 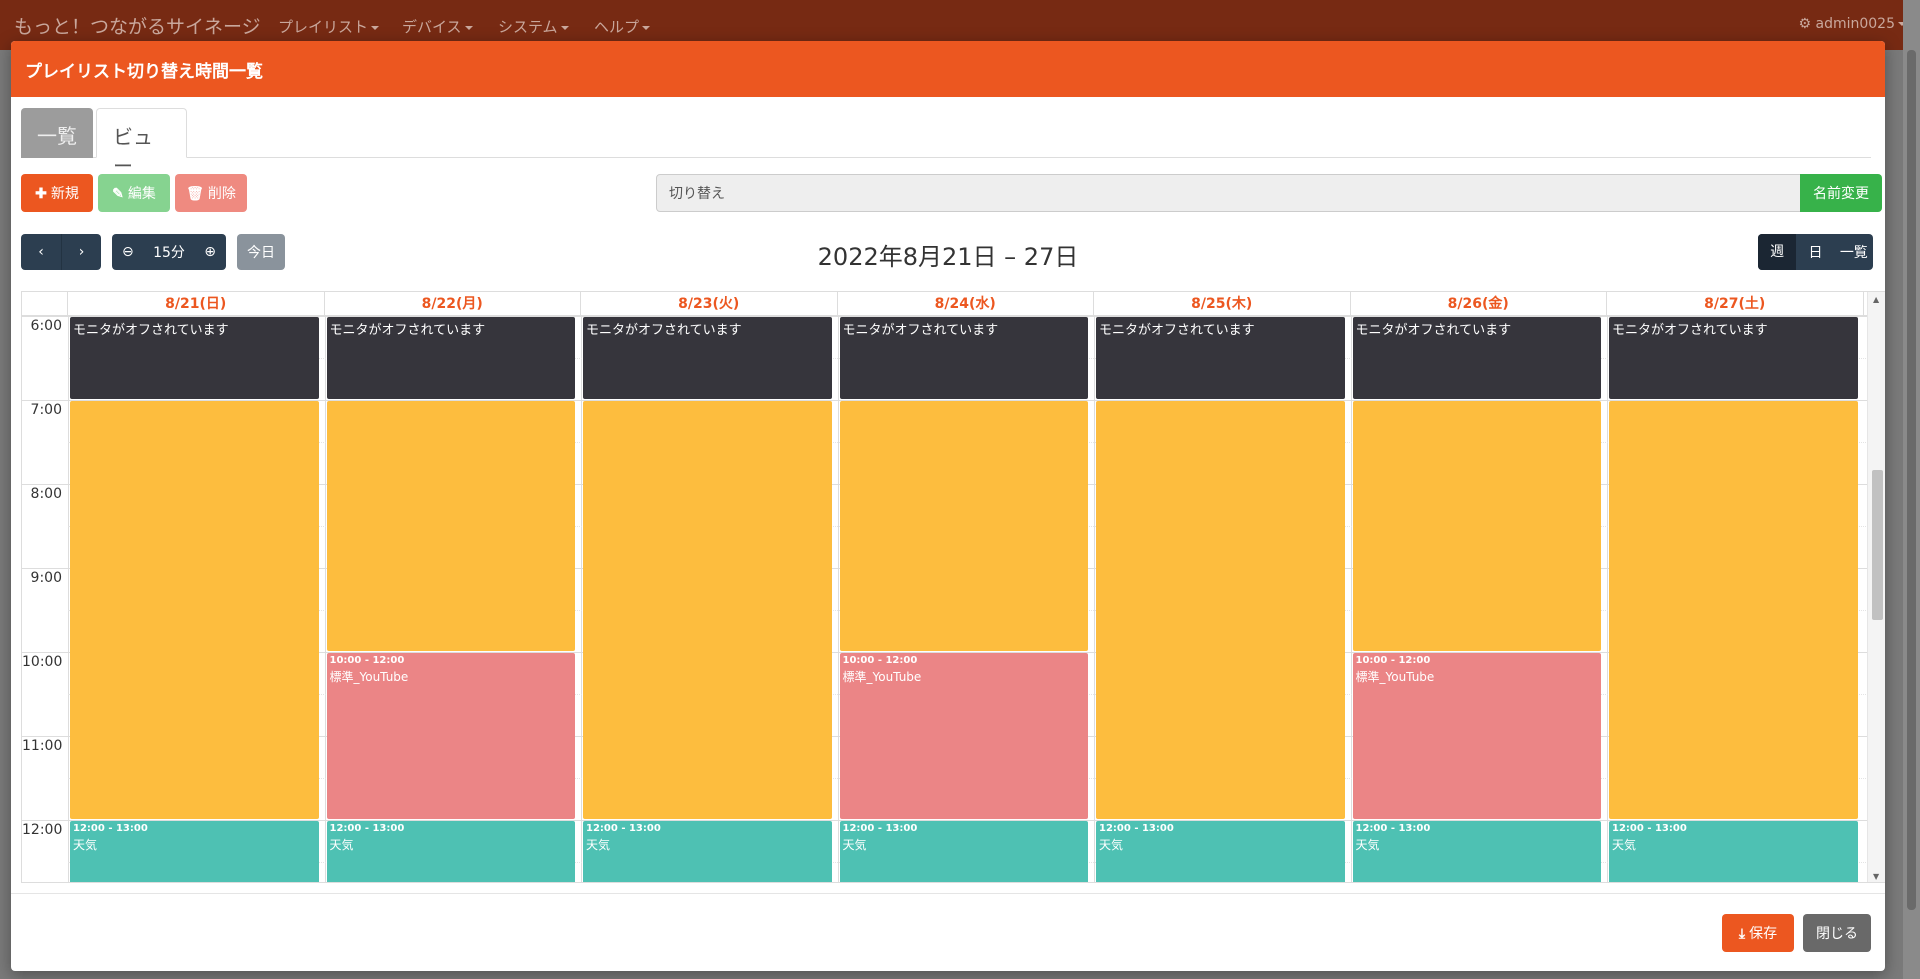 What do you see at coordinates (1805, 24) in the screenshot?
I see `gear-icon: ⚙` at bounding box center [1805, 24].